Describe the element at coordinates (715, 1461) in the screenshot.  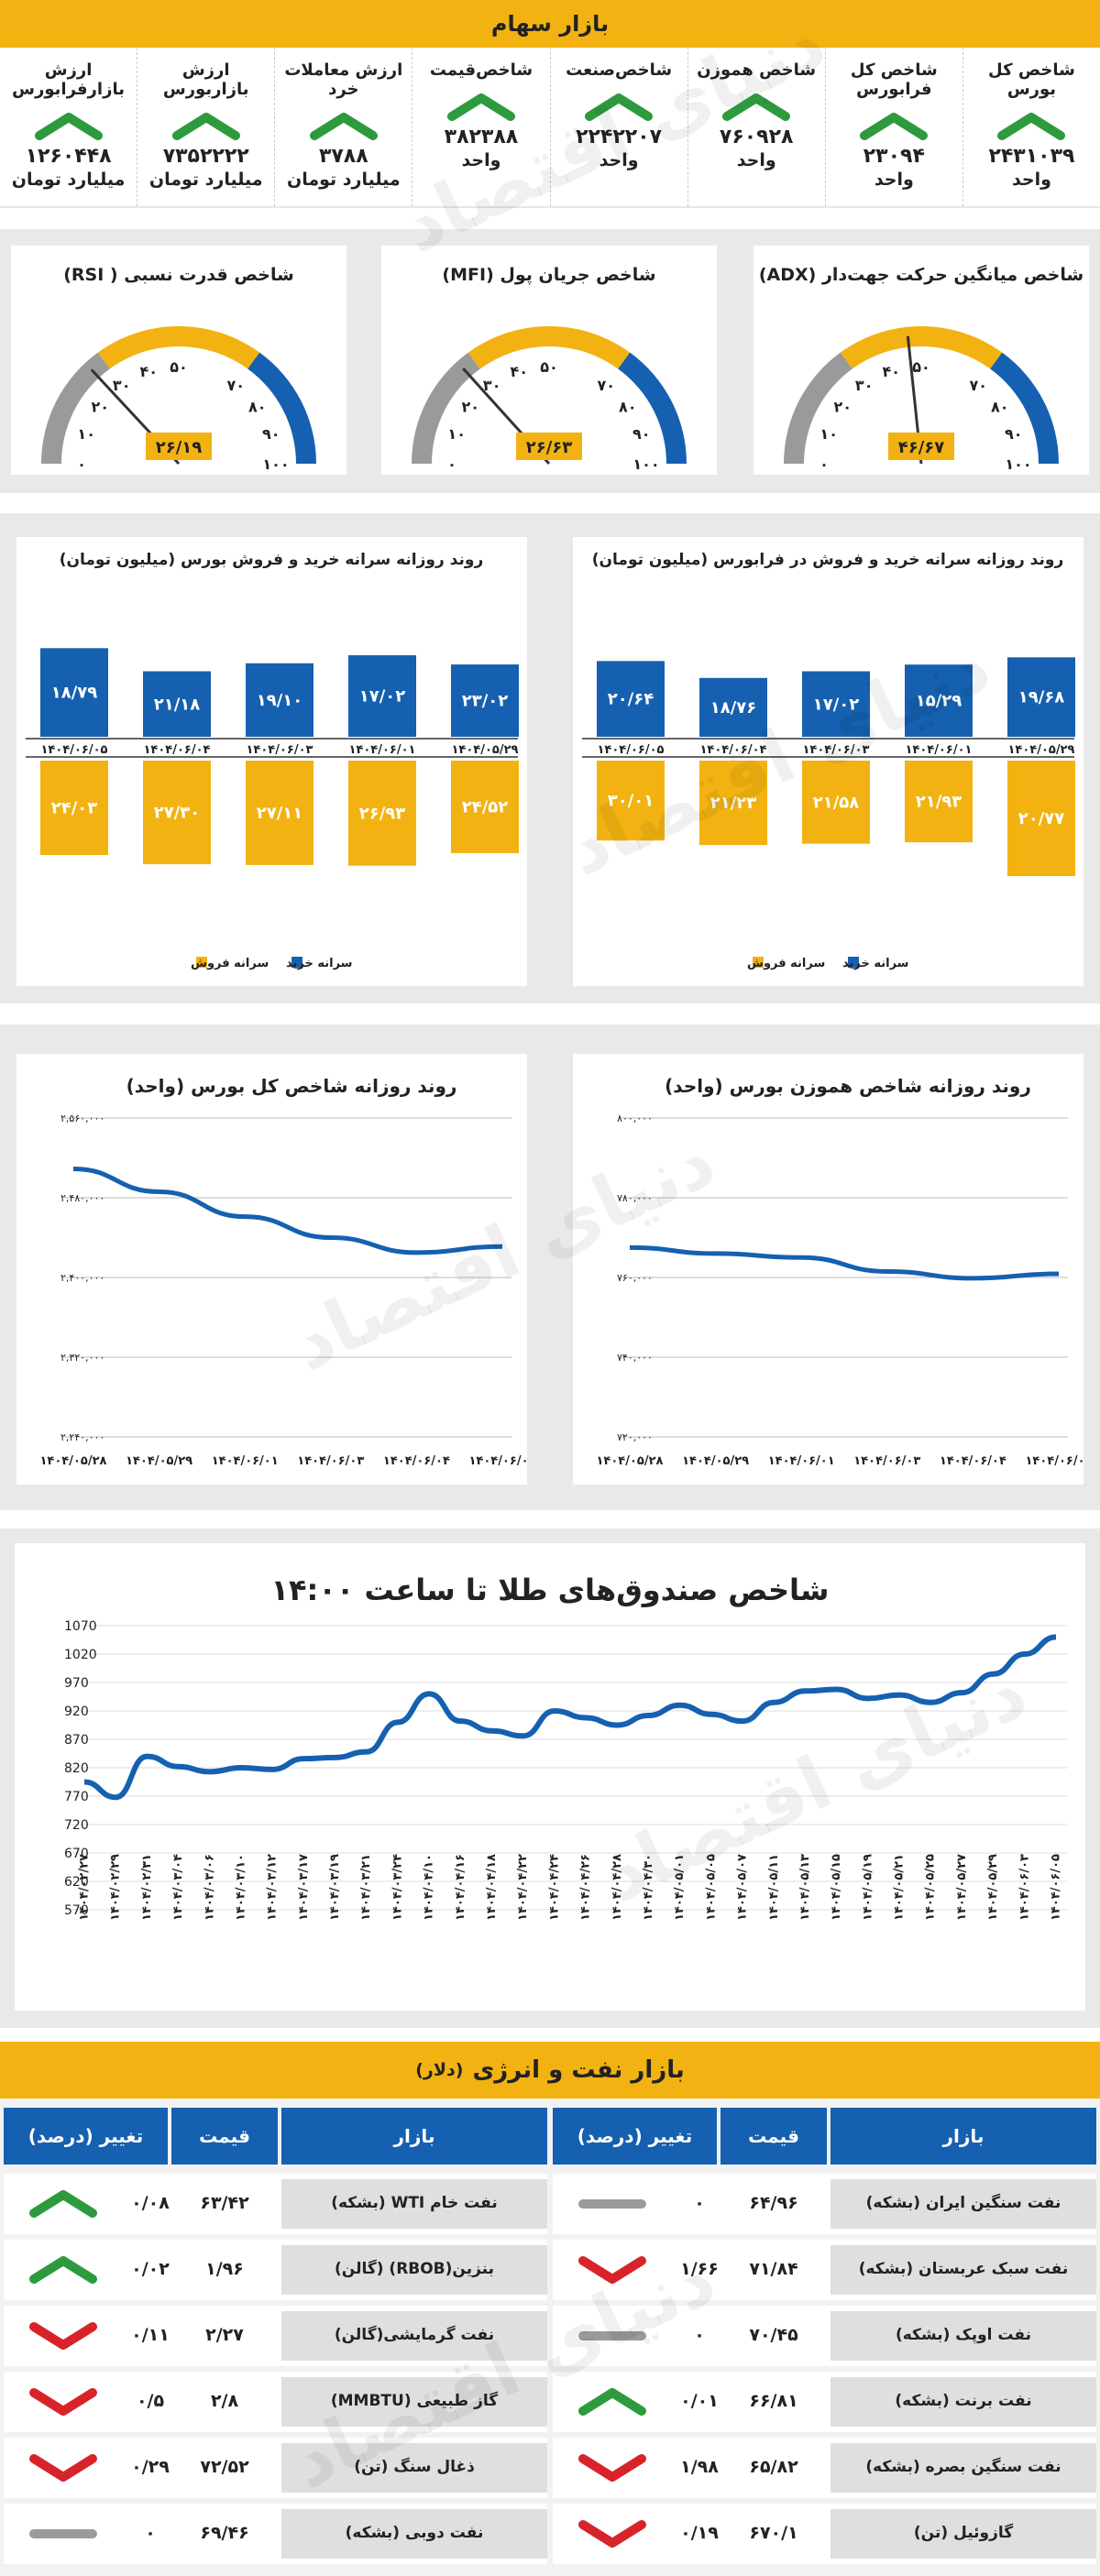
I see `x-tick-label: ۱۴۰۴/۰۵/۲۹` at that location.